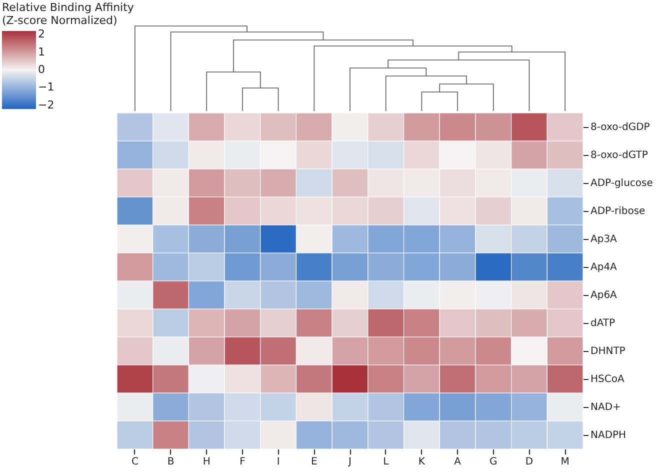 This screenshot has width=669, height=473. I want to click on y-tick-label: Ap6A, so click(604, 295).